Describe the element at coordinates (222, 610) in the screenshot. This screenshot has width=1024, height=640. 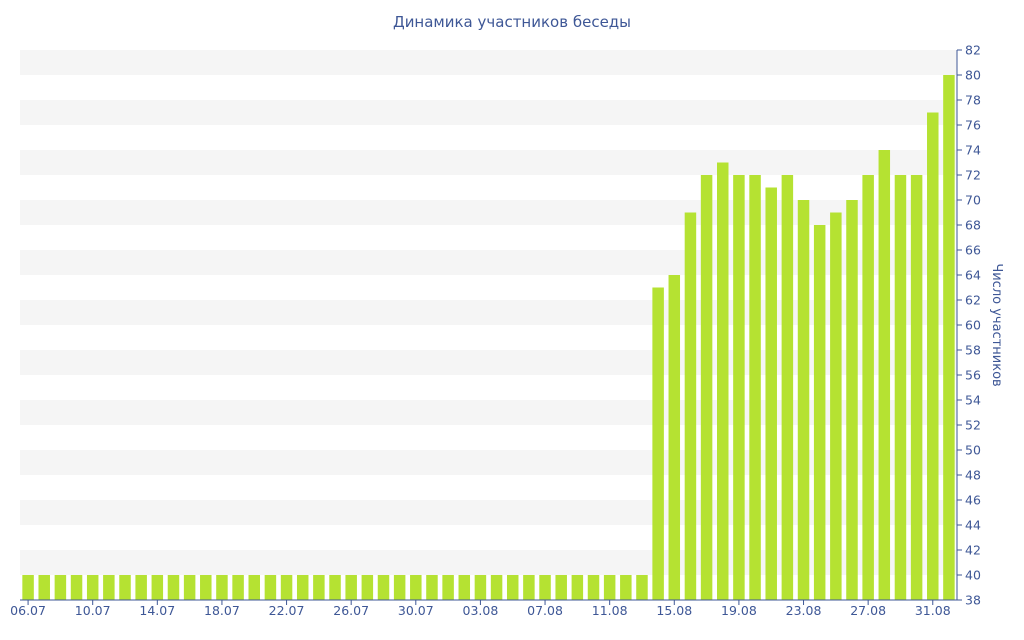
I see `x-tick-label: 18.07` at that location.